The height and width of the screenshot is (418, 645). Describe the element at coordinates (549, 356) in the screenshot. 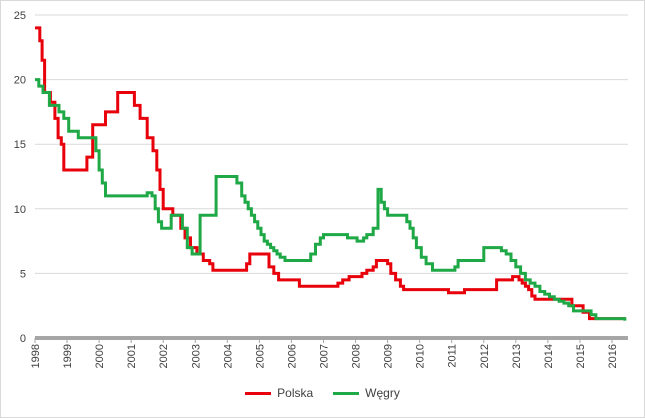

I see `x-tick-label: 2014` at that location.